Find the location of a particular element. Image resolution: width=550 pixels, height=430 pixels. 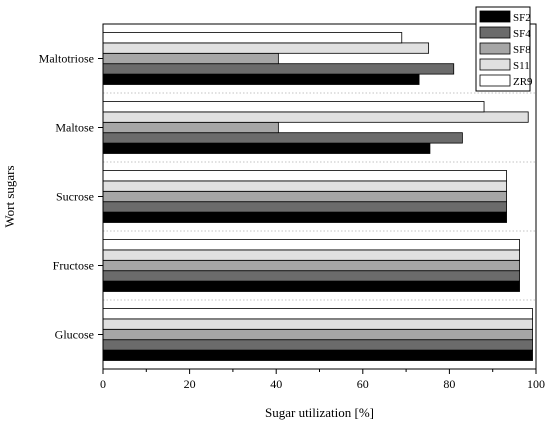

bar-maltose-sf4 is located at coordinates (282, 138).